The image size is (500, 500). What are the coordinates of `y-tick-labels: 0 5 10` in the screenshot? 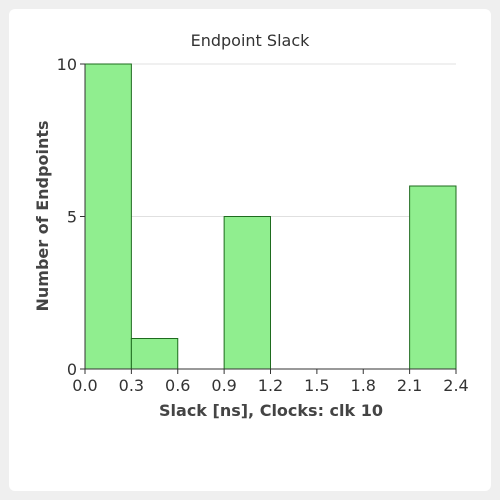 It's located at (71, 217).